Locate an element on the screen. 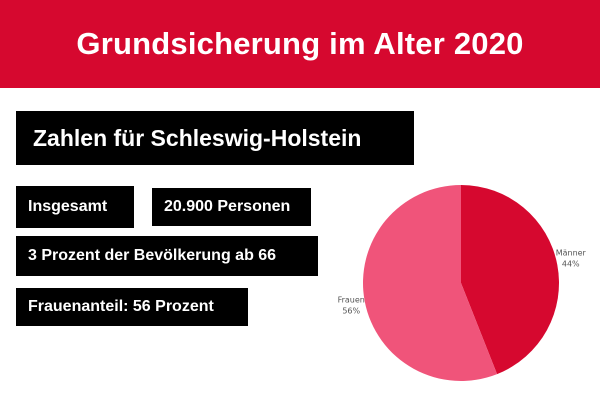 The width and height of the screenshot is (600, 400). stat-total-value: 20.900 Personen is located at coordinates (231, 207).